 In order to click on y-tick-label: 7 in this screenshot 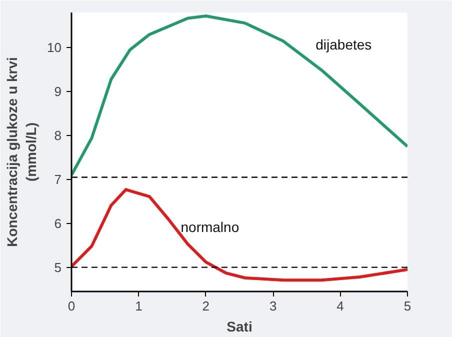, I will do `click(58, 179)`.